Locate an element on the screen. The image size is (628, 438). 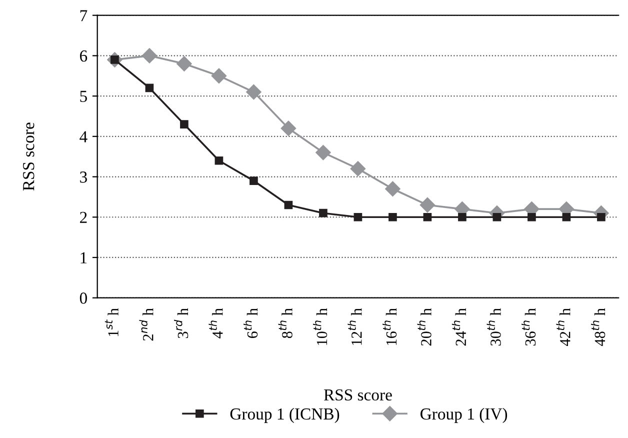
x-tick-label: 4$^{th}$ h is located at coordinates (215, 323).